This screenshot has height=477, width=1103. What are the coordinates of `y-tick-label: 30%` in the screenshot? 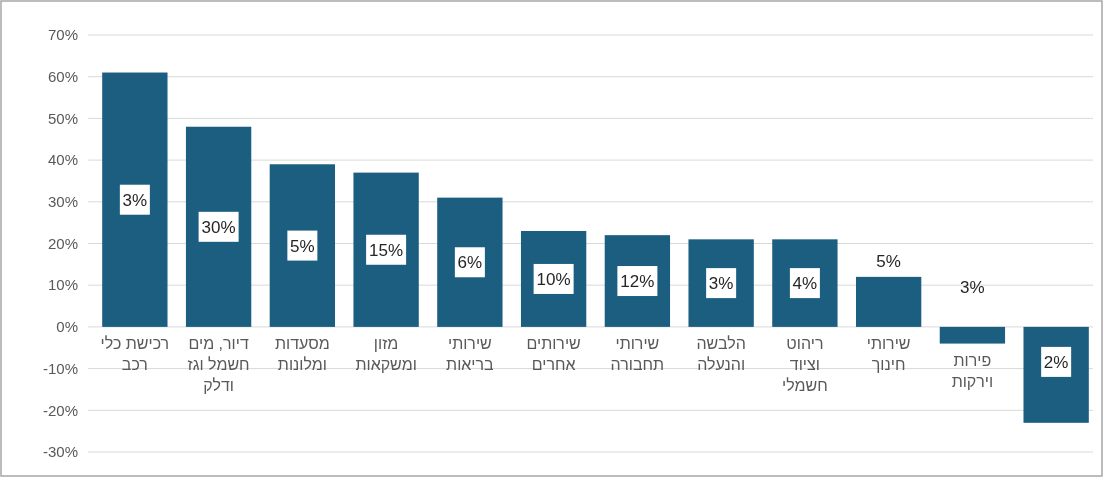 It's located at (62, 202).